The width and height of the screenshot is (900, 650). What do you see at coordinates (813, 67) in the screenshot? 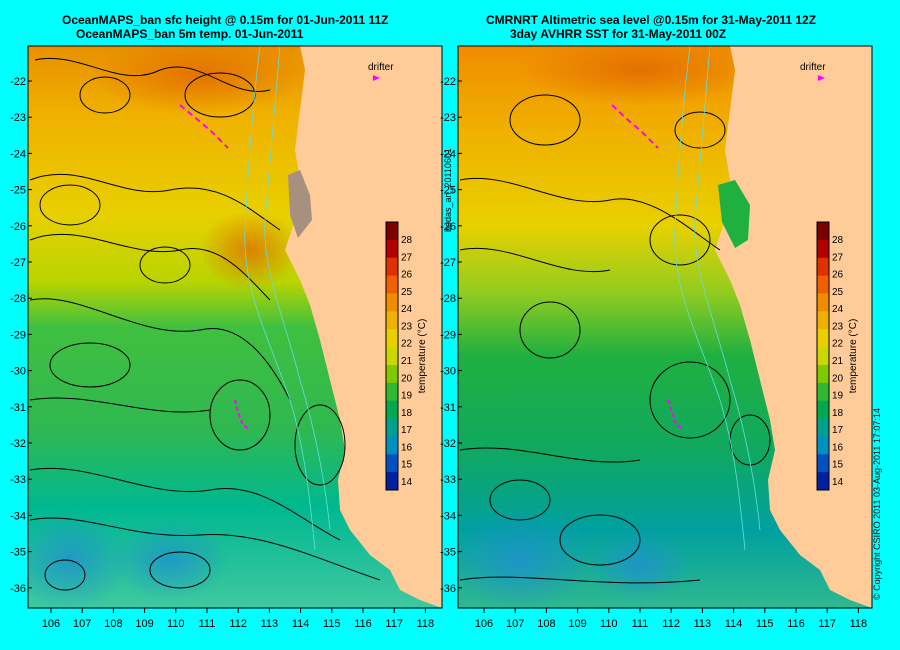
I see `right-drifter-legend-label: drifter` at bounding box center [813, 67].